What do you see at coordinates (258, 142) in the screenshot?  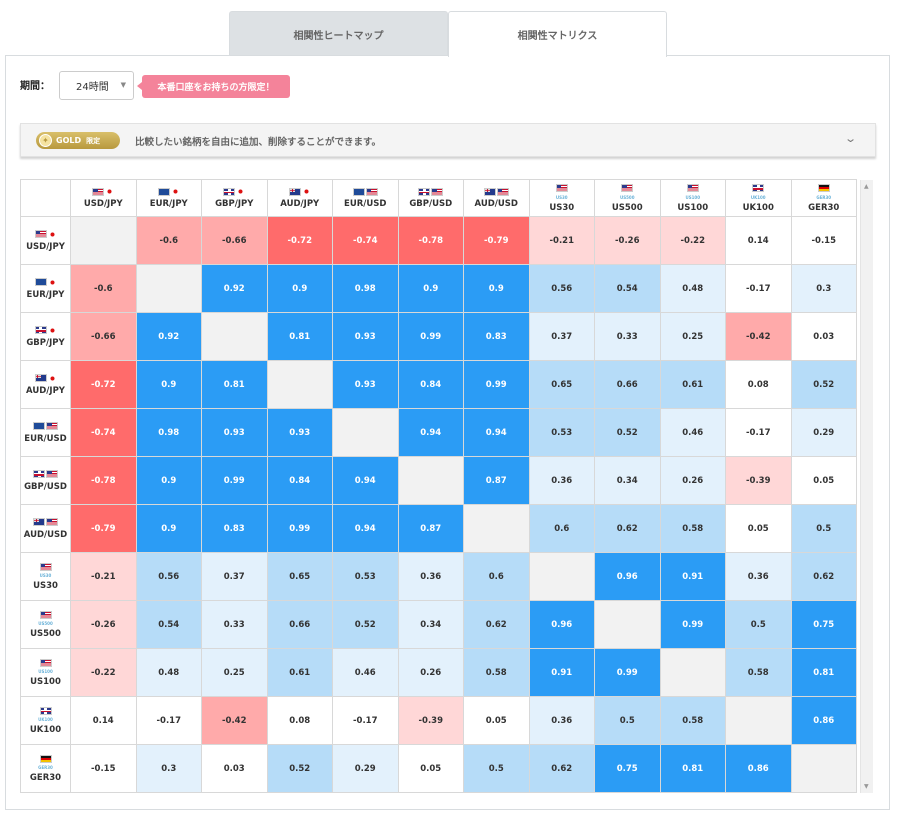 I see `accordion-description: 比較したい銘柄を自由に追加、削除することができます。` at bounding box center [258, 142].